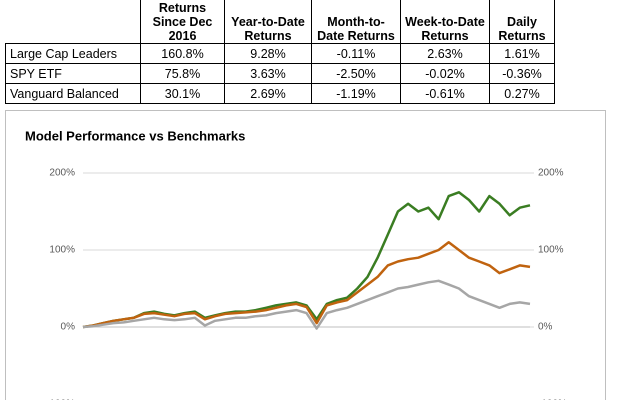 This screenshot has height=400, width=623. Describe the element at coordinates (356, 22) in the screenshot. I see `header-cell: Month-to-Date Returns` at that location.